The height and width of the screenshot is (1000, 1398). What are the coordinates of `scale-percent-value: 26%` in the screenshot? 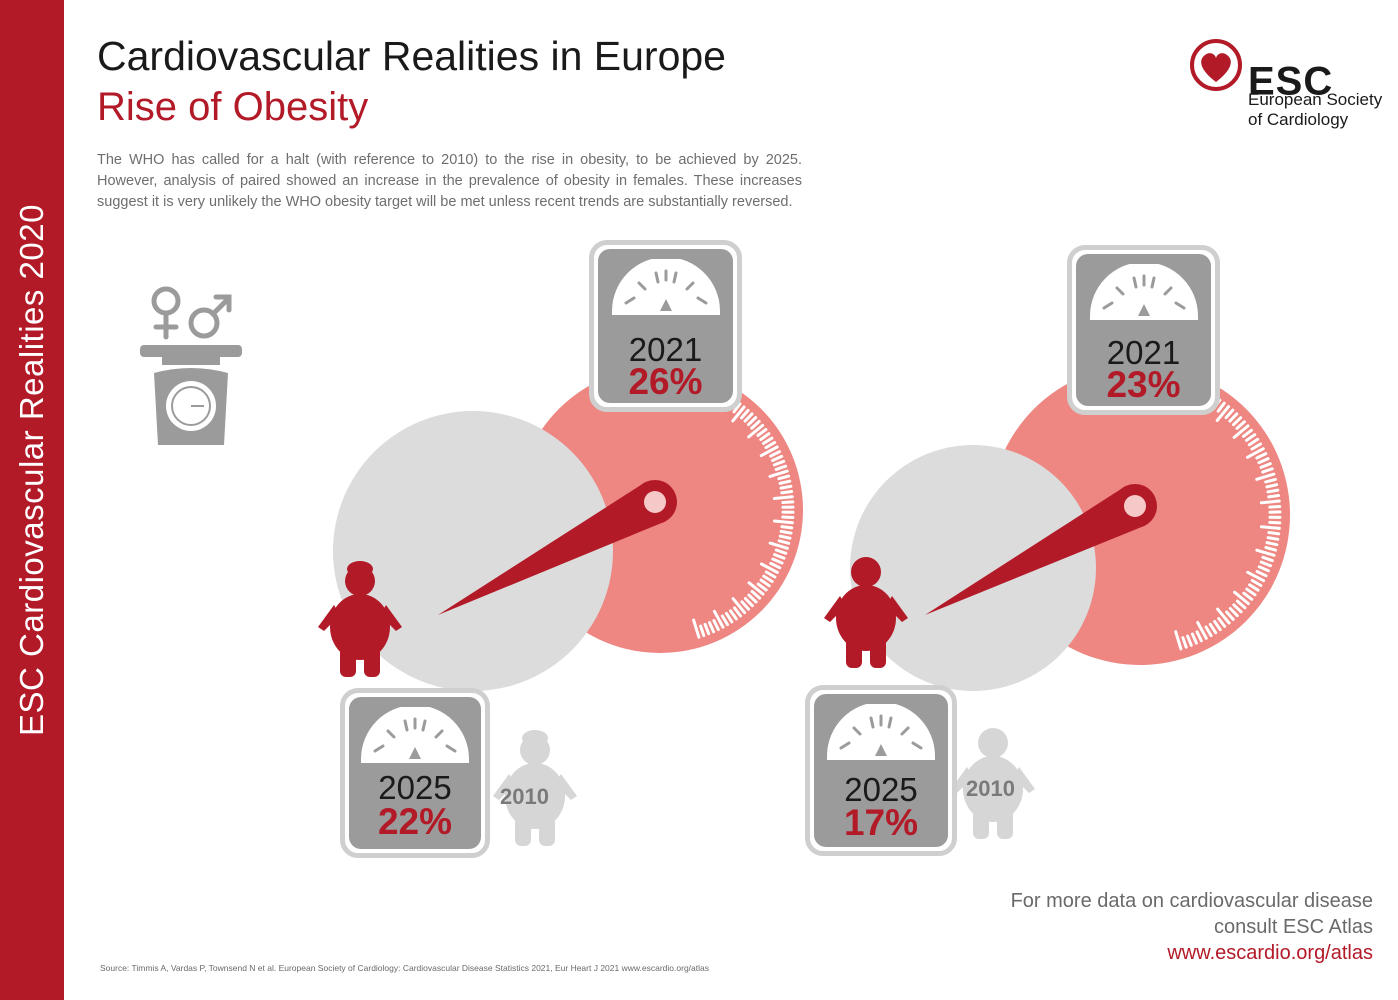 It's located at (665, 381).